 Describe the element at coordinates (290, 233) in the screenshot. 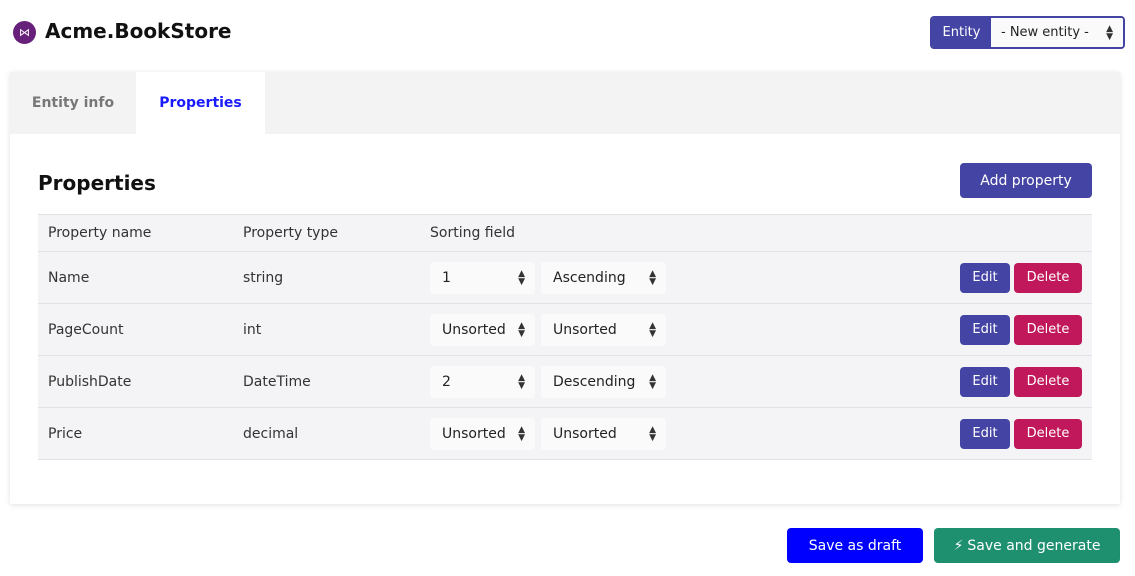

I see `column-header: Property type` at that location.